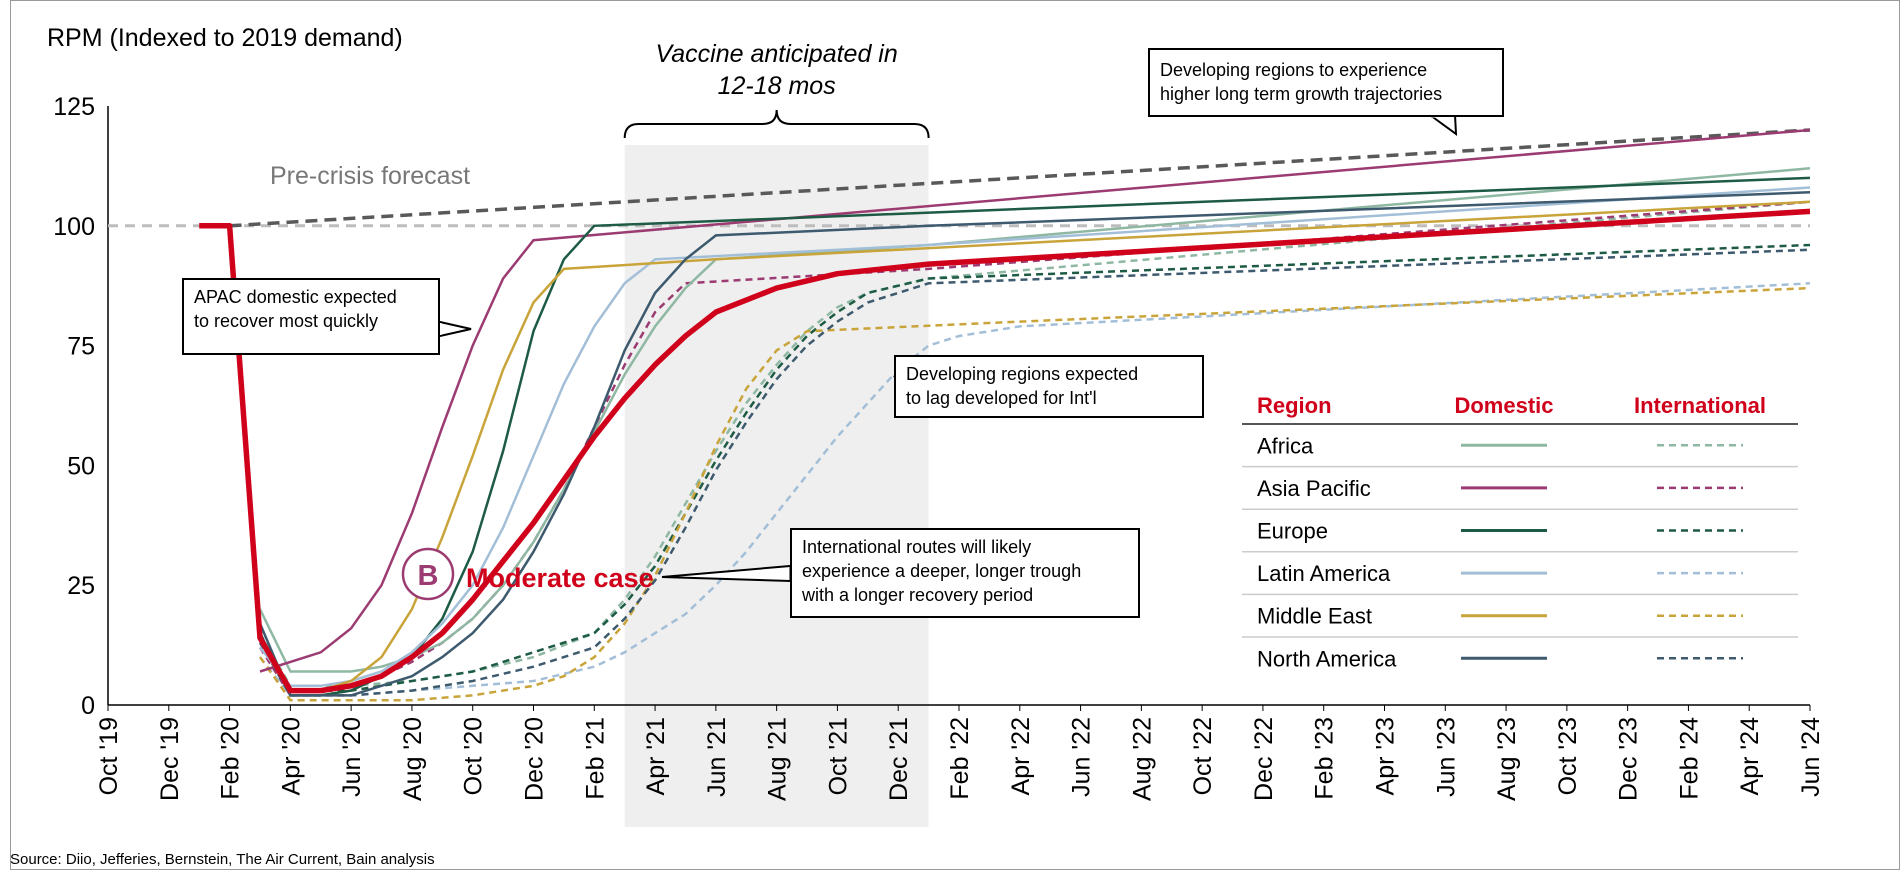  I want to click on x-tick-label: Dec '22, so click(1264, 759).